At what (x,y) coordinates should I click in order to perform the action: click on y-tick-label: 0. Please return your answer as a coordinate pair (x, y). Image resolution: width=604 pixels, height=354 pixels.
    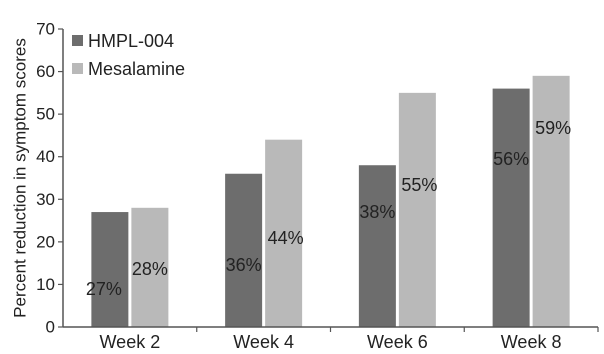
    Looking at the image, I should click on (50, 327).